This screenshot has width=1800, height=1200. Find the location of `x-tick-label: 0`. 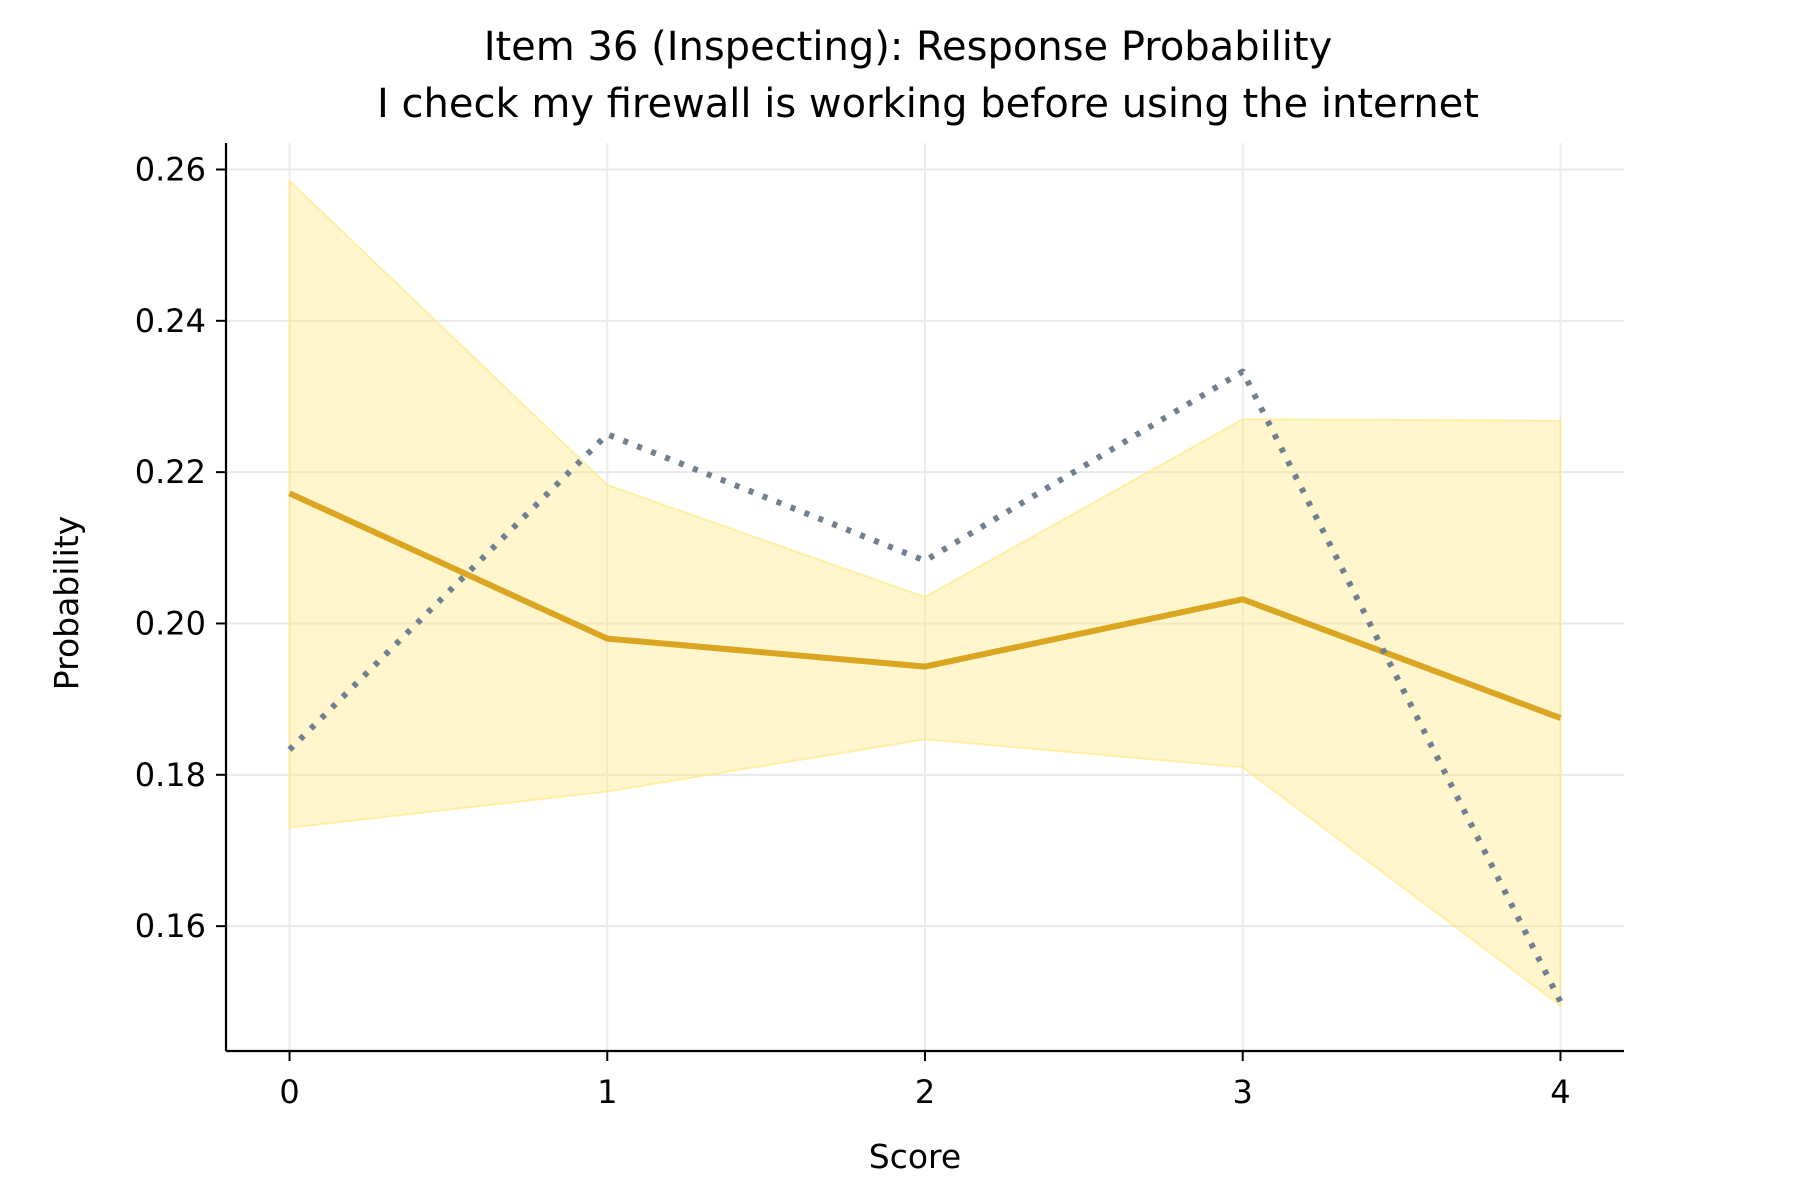

x-tick-label: 0 is located at coordinates (289, 1092).